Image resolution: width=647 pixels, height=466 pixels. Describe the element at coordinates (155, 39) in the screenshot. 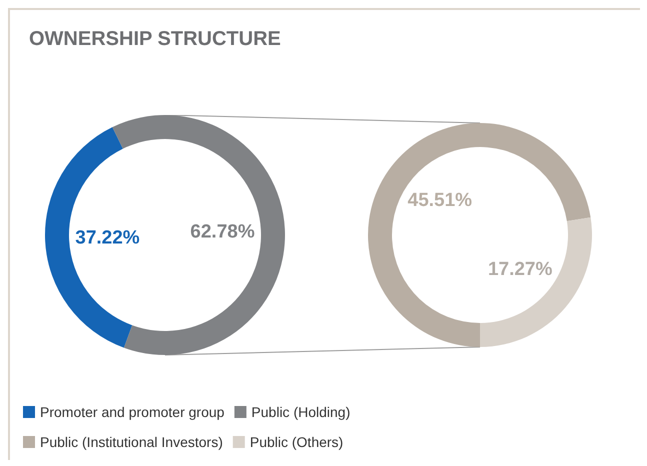

I see `chart-title: OWNERSHIP STRUCTURE` at that location.